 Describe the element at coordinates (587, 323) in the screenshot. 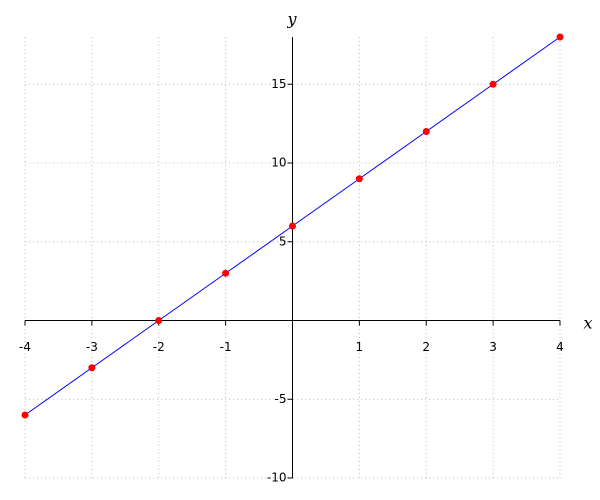

I see `x-axis-label: x` at that location.